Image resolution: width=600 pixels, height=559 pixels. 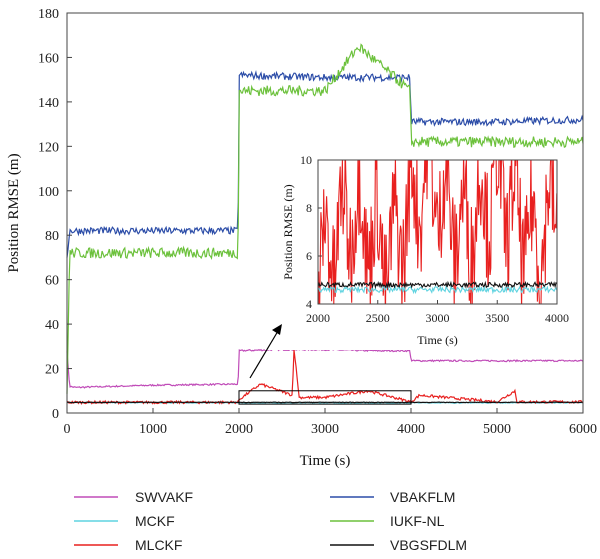 What do you see at coordinates (309, 208) in the screenshot?
I see `inset-y-tick-label: 8` at bounding box center [309, 208].